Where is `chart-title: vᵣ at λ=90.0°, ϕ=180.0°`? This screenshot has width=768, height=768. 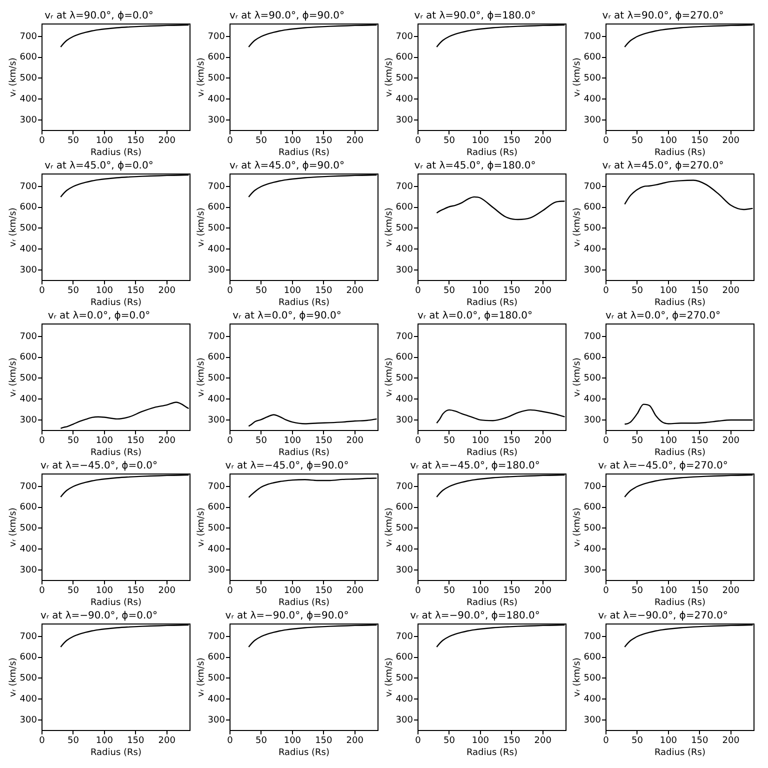 chart-title: vᵣ at λ=90.0°, ϕ=180.0° is located at coordinates (475, 16).